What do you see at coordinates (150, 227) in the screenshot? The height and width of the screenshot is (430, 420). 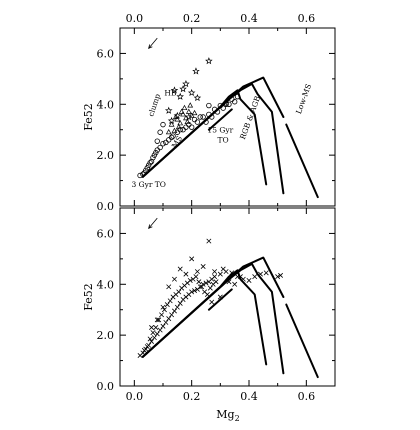 I see `bottom-reddening-arrowhead` at bounding box center [150, 227].